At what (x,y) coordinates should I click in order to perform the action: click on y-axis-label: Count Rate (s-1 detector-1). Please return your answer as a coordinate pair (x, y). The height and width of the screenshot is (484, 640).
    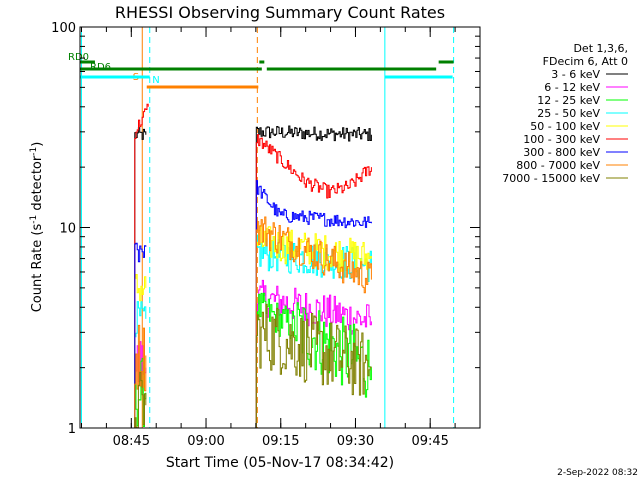
    Looking at the image, I should click on (37, 227).